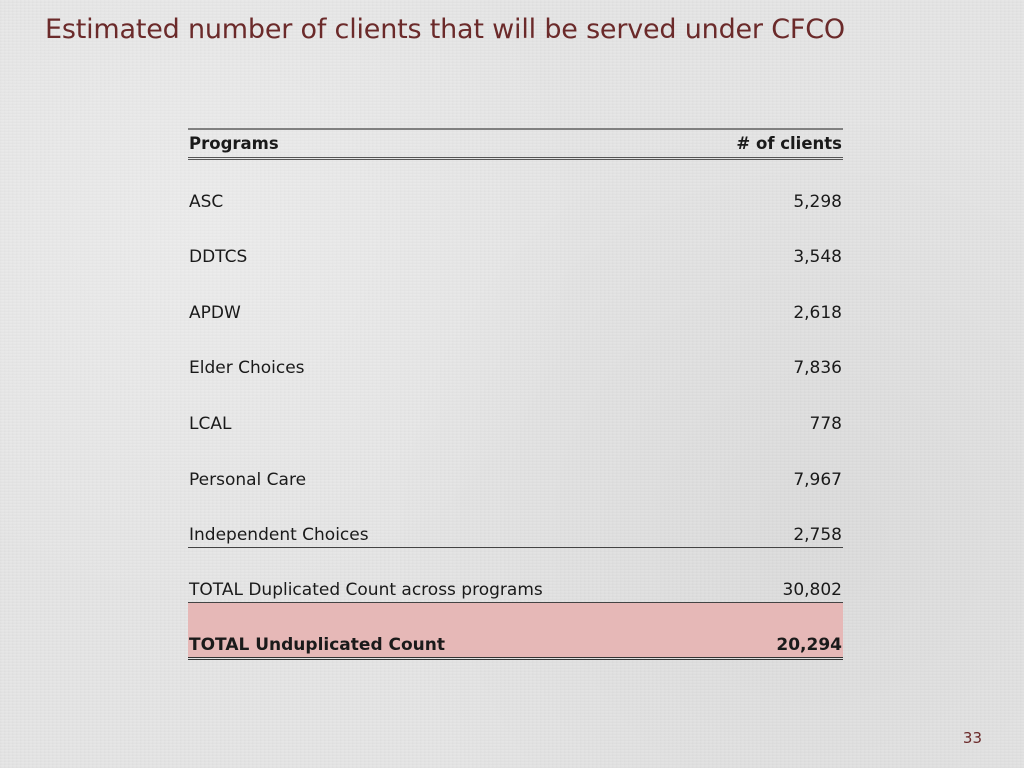  Describe the element at coordinates (817, 312) in the screenshot. I see `client-count: 2,618` at that location.